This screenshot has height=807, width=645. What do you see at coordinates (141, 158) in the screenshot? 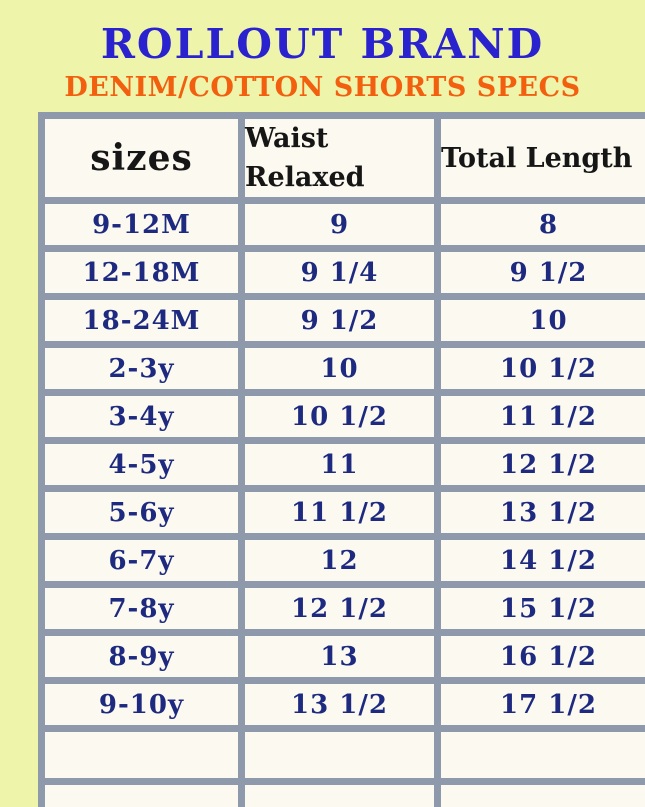
I see `column-header-sizes: sizes` at bounding box center [141, 158].